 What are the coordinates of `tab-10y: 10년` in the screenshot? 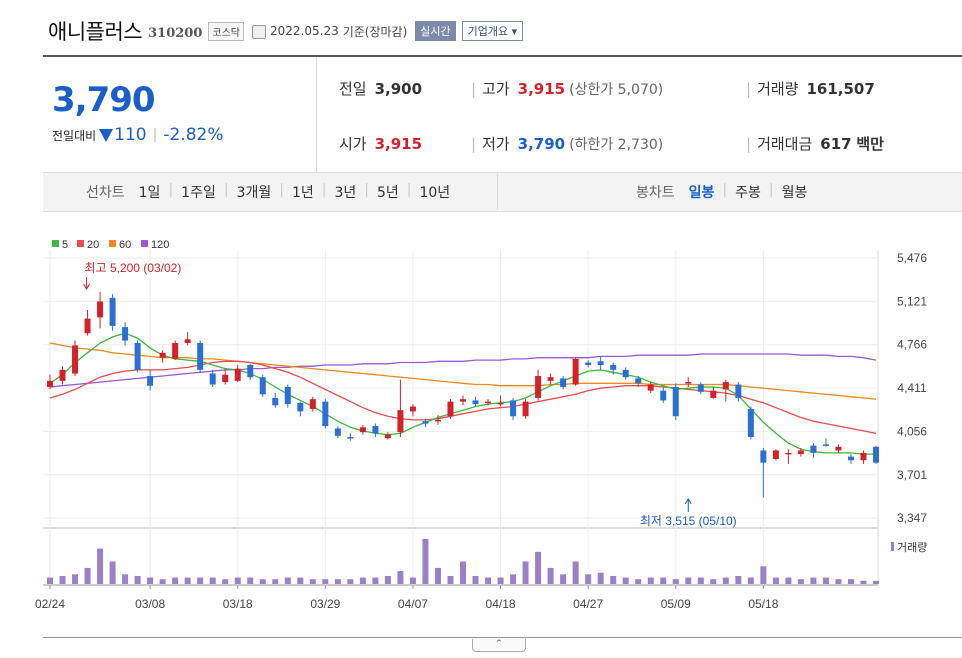 It's located at (435, 193).